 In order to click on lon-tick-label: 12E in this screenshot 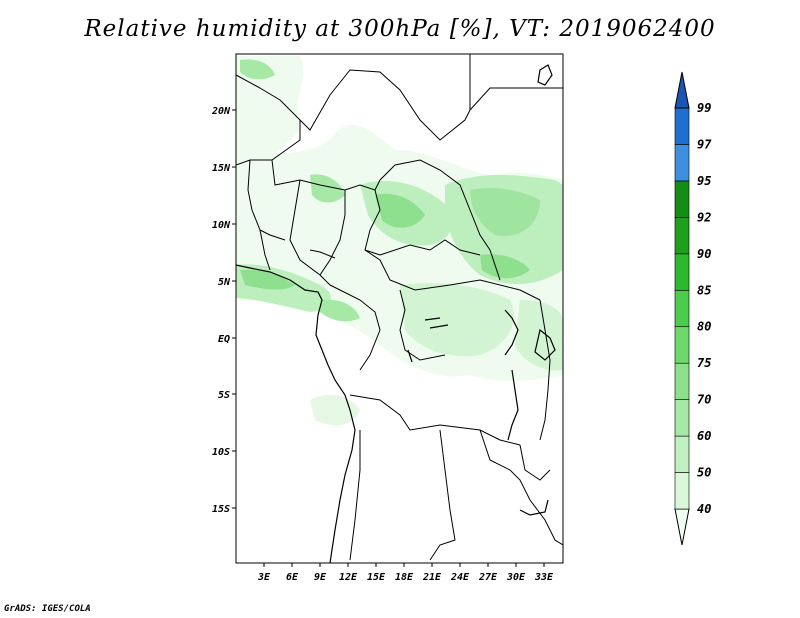, I will do `click(348, 577)`.